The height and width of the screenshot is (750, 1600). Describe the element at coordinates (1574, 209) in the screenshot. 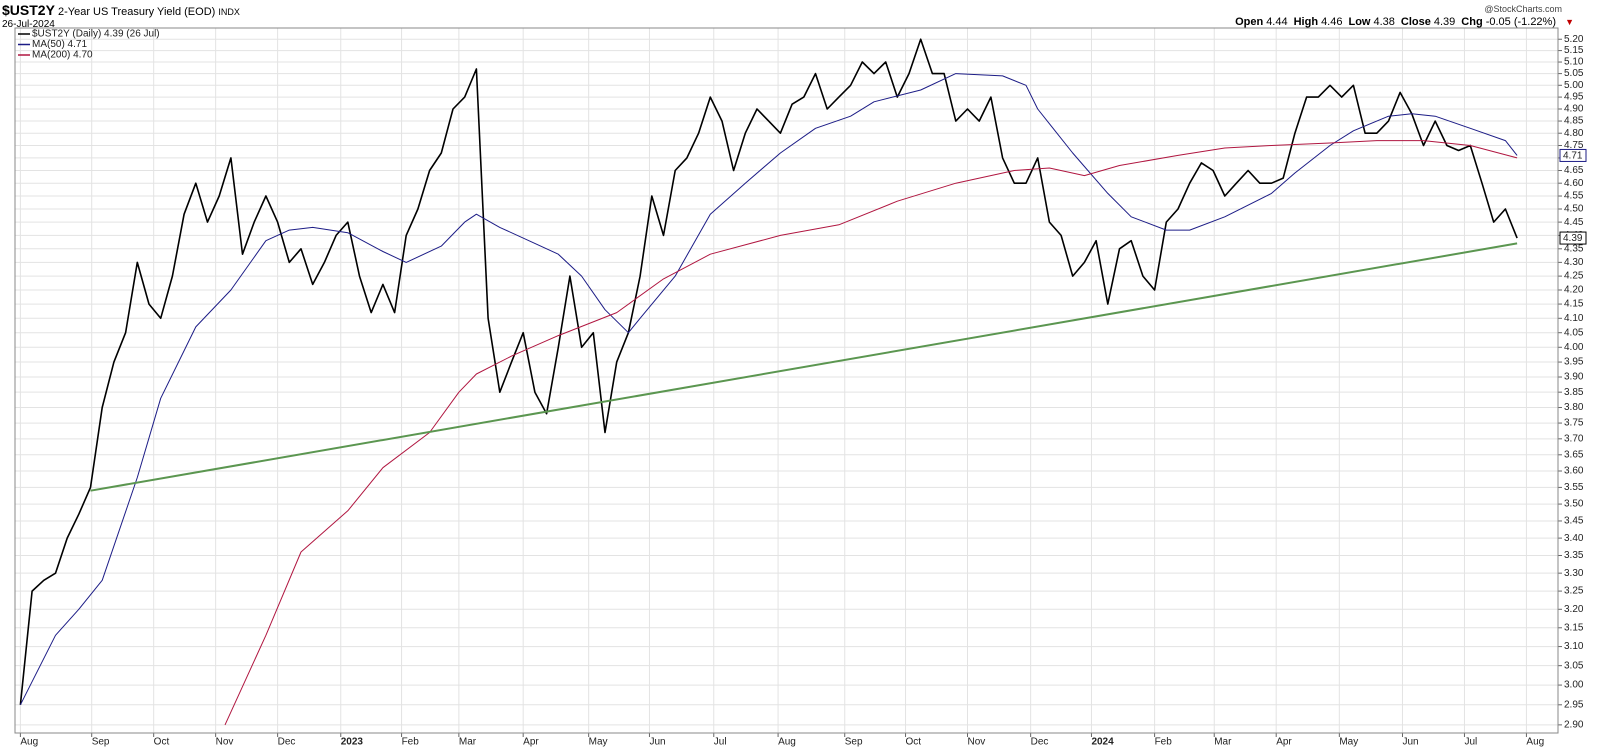

I see `y-tick-label: 4.50` at that location.